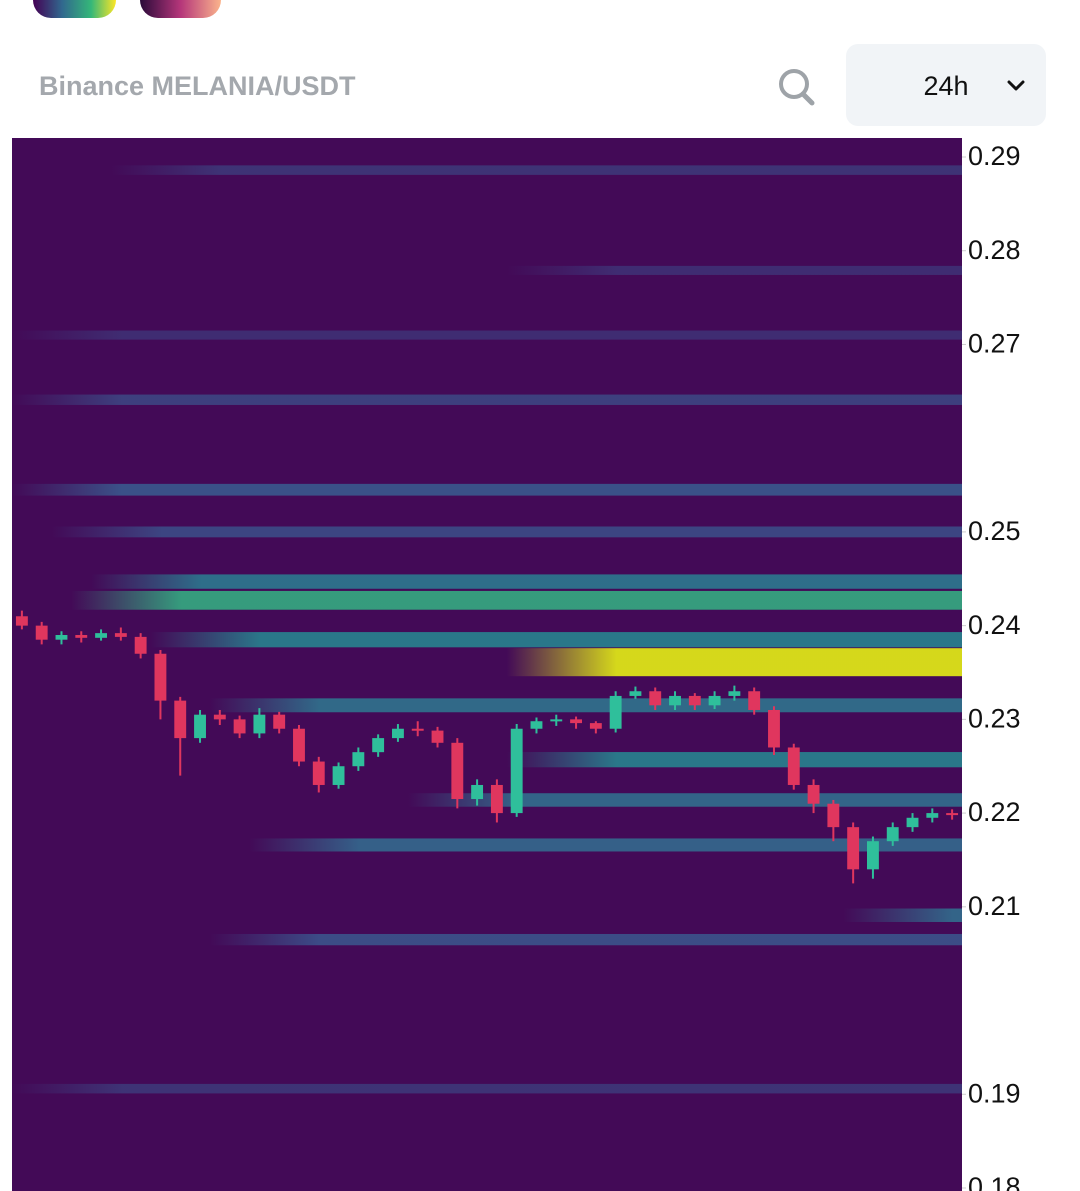  Describe the element at coordinates (994, 1093) in the screenshot. I see `y-tick-label: 0.19` at that location.